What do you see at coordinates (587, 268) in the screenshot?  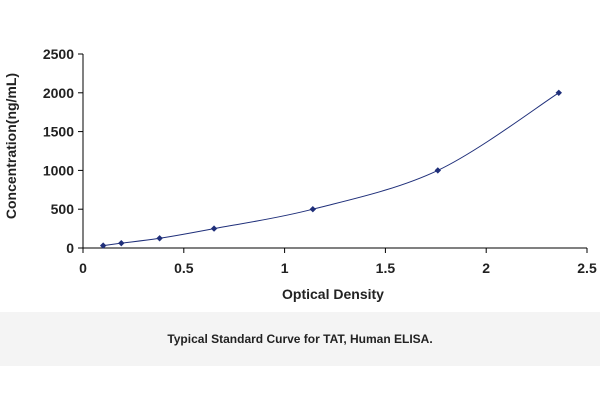 I see `x-tick-label: 2.5` at bounding box center [587, 268].